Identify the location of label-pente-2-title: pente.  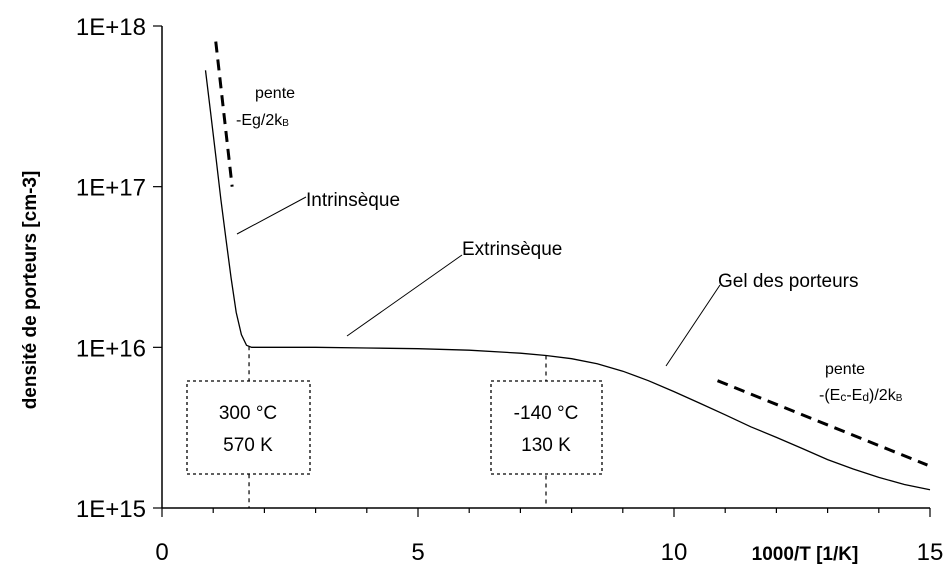
(845, 369).